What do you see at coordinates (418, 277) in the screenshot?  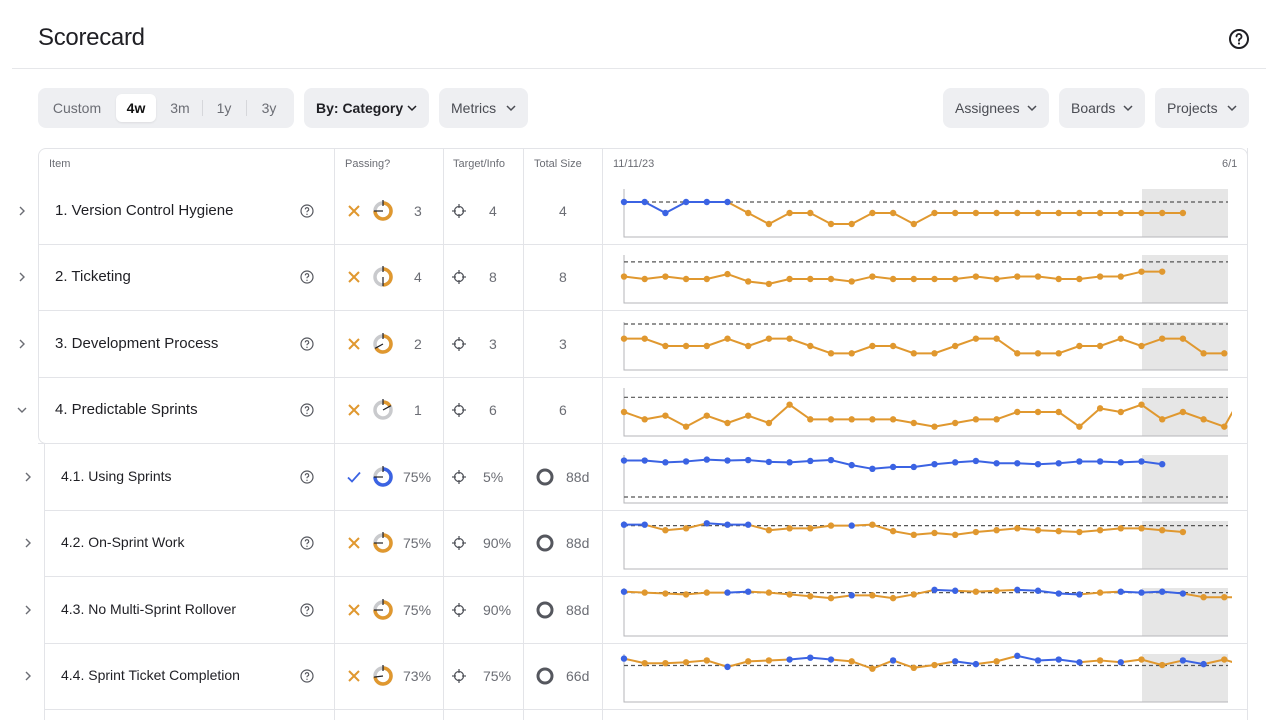 I see `passing-value: 4` at bounding box center [418, 277].